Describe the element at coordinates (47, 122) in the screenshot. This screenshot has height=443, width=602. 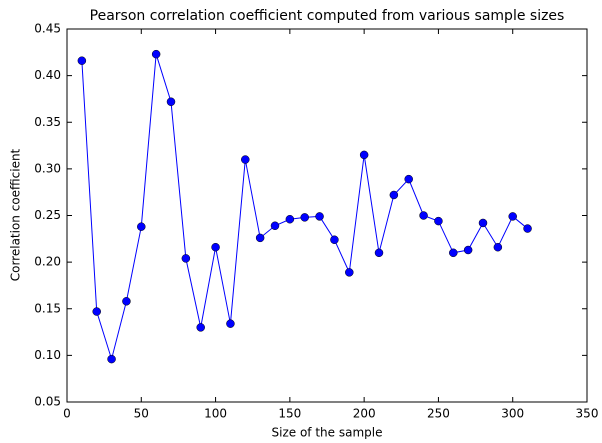
I see `y-tick-label: 0.35` at that location.